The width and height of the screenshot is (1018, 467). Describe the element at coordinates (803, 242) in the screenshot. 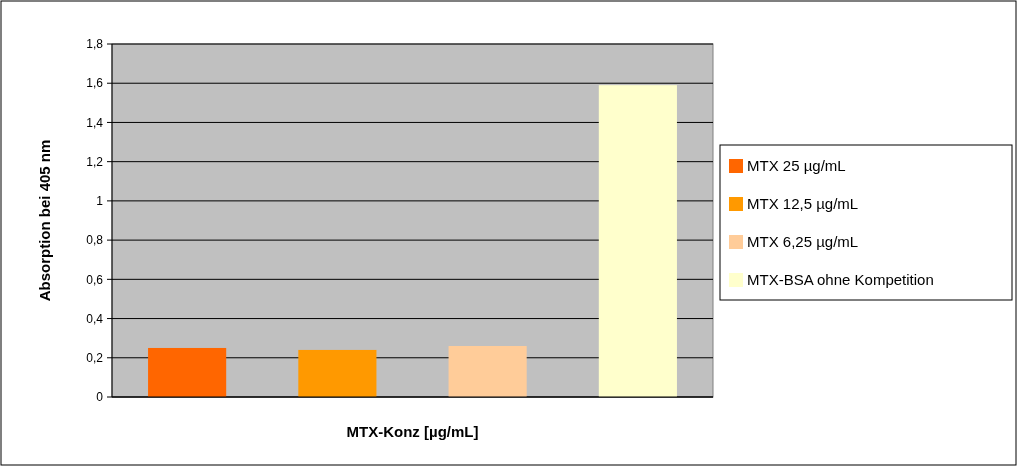

I see `legend-label: MTX 6,25 µg/mL` at that location.